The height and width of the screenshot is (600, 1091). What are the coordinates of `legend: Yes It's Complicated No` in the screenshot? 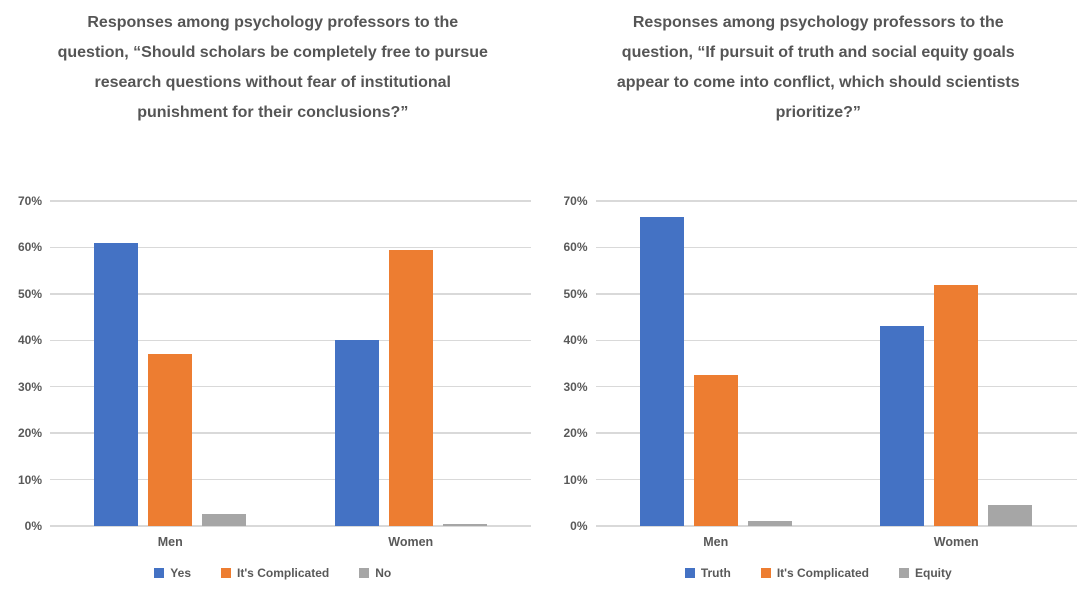 It's located at (273, 573).